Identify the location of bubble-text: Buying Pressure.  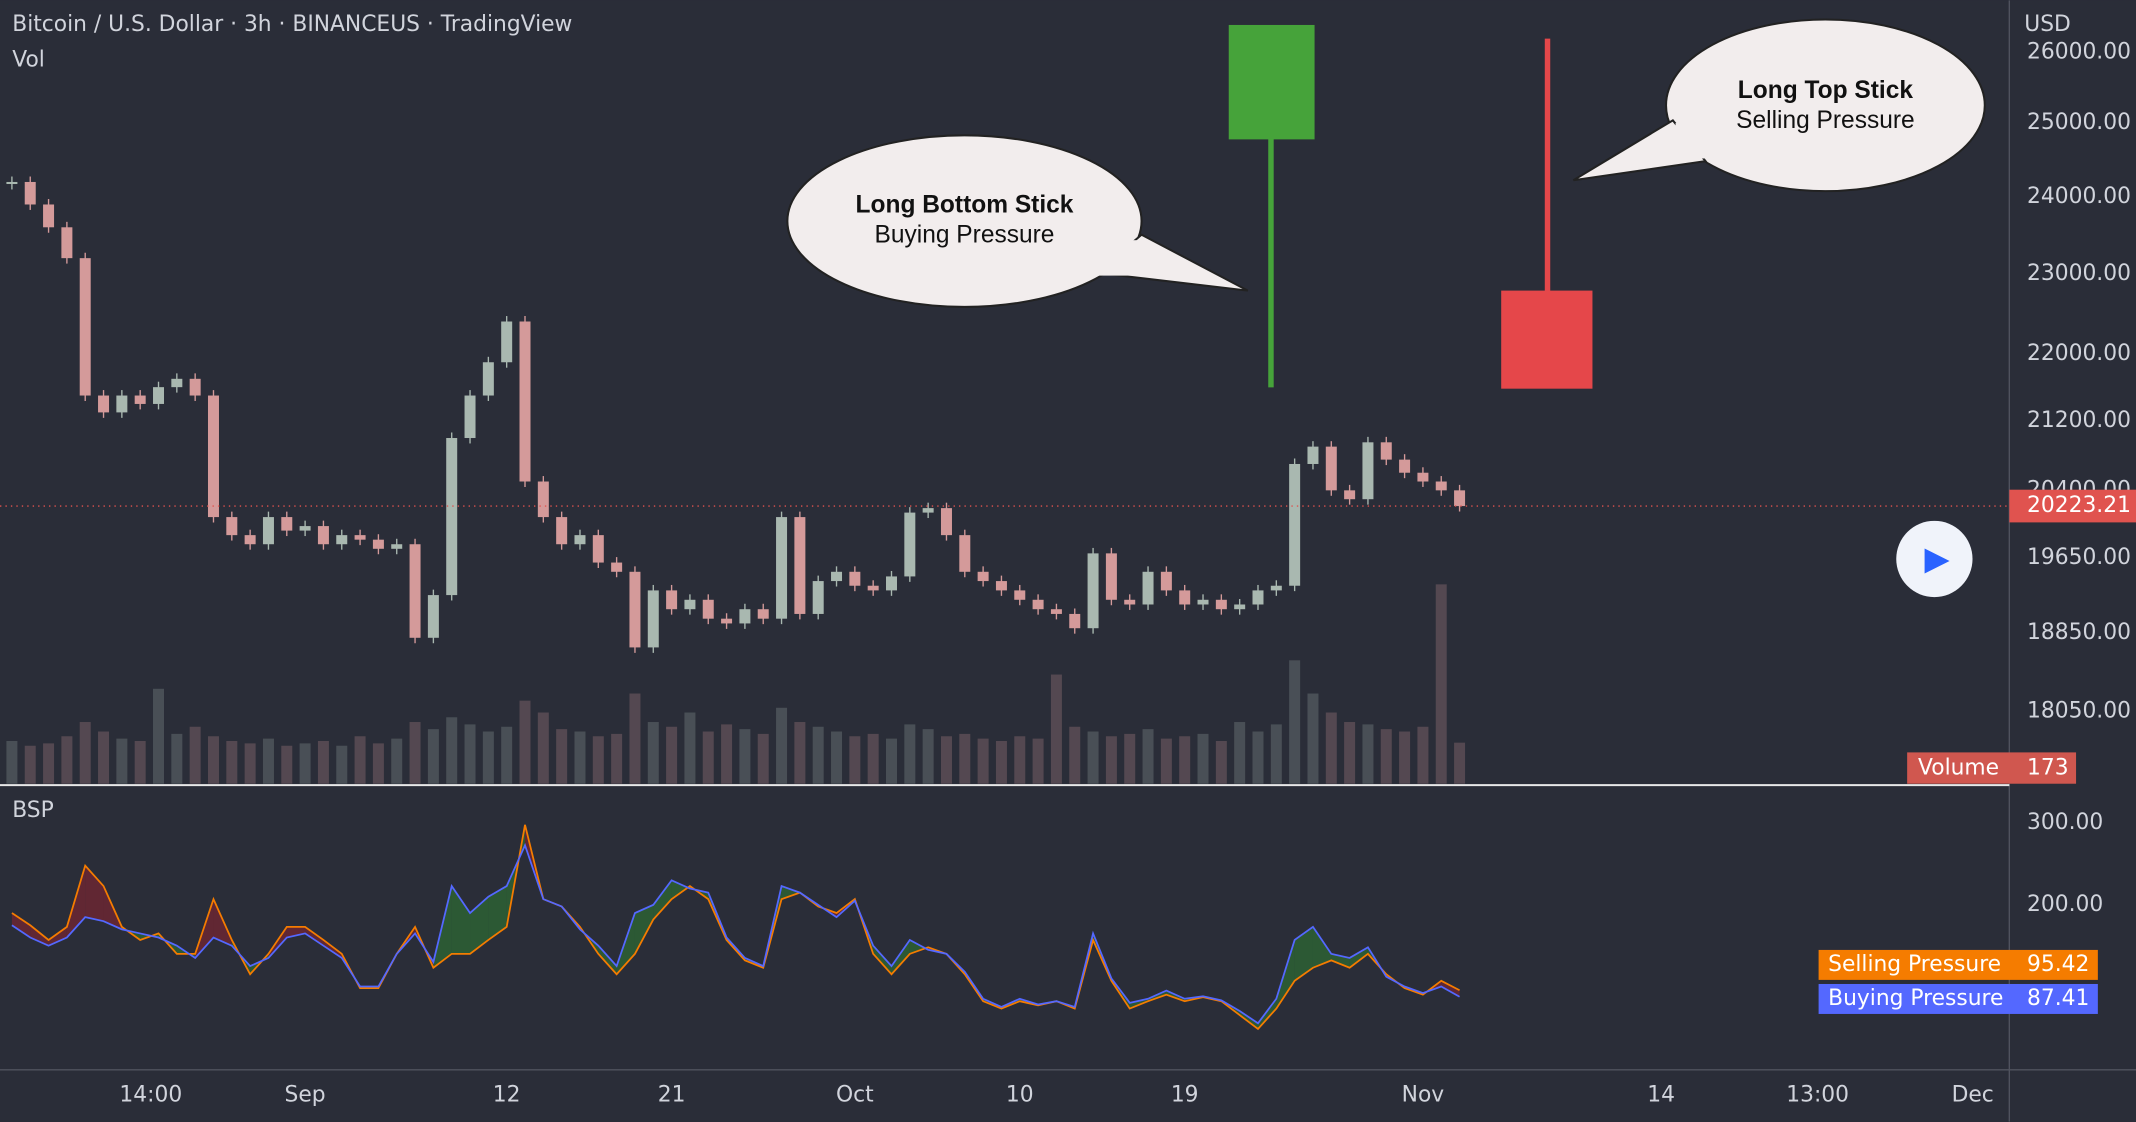
(965, 235).